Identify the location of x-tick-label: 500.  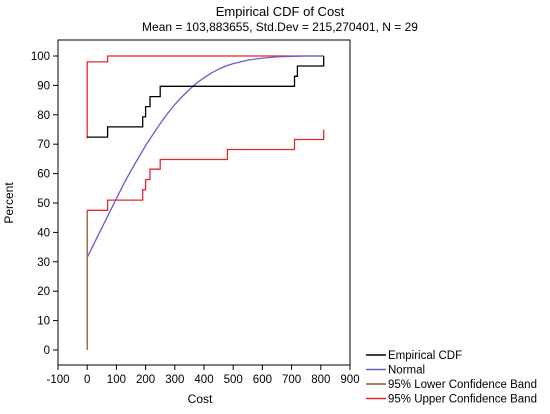
(233, 380).